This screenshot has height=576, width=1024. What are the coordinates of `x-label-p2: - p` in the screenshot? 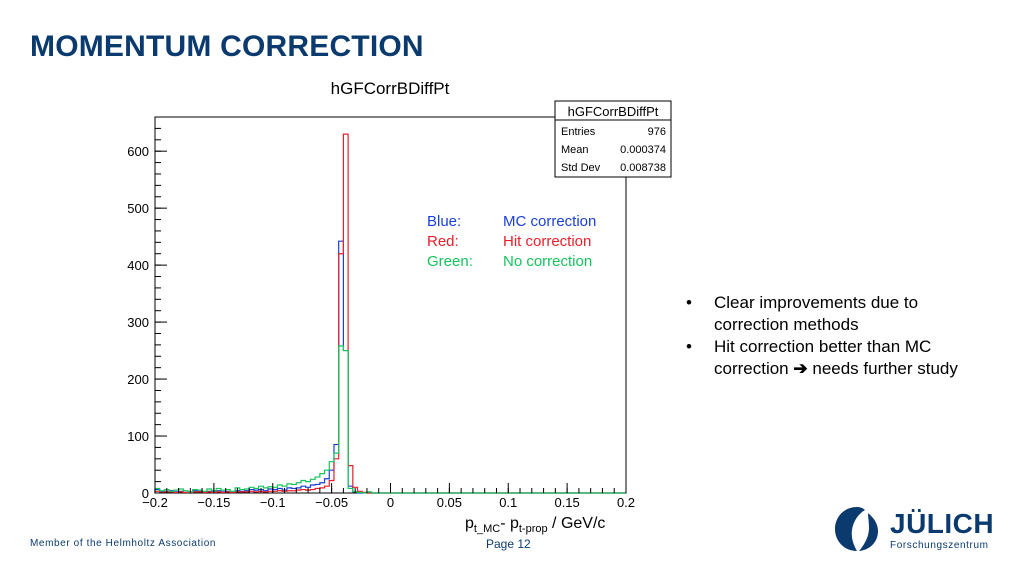 It's located at (509, 523).